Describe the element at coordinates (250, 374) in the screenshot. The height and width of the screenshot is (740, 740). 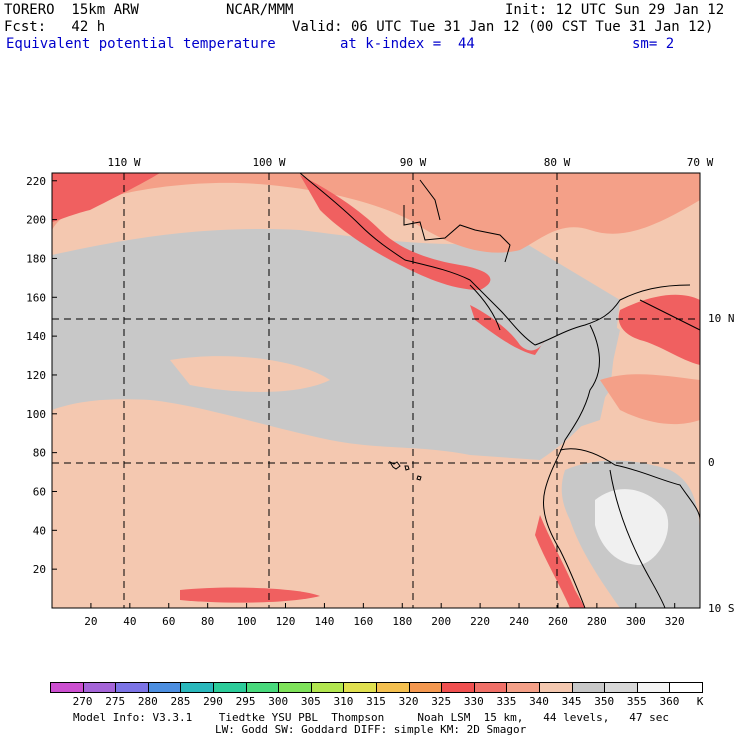
I see `field-light-patch` at that location.